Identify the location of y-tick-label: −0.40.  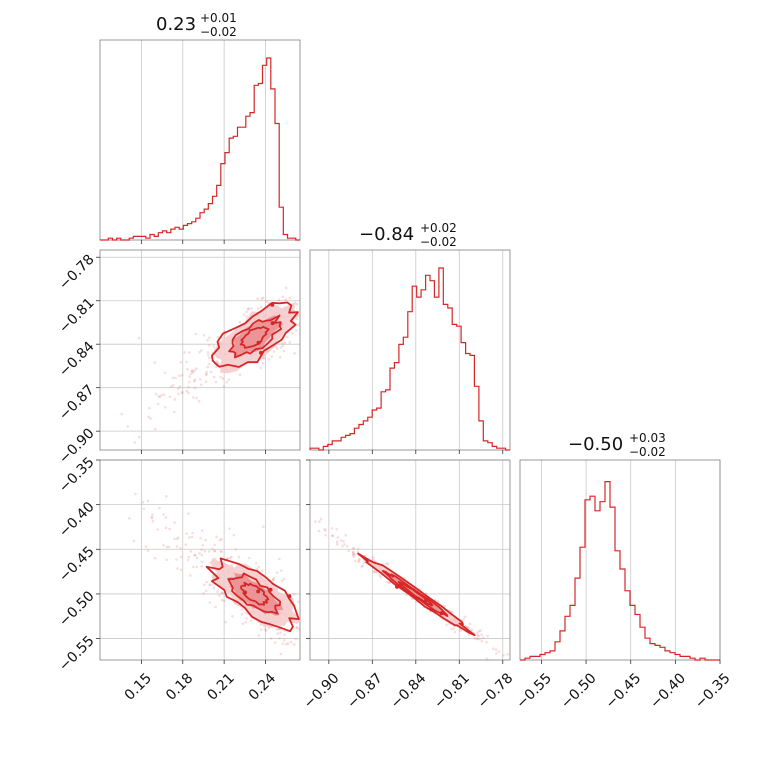
(77, 520).